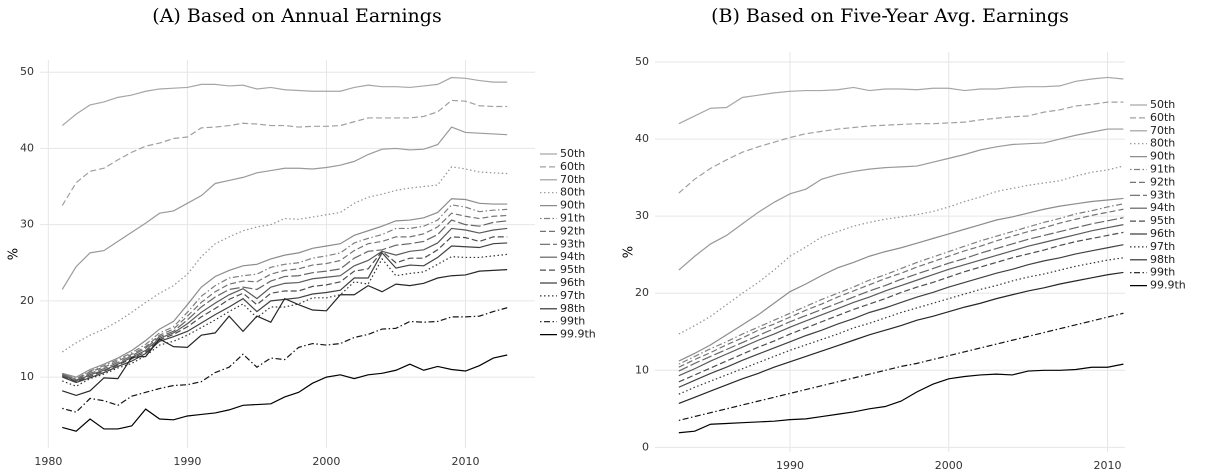  What do you see at coordinates (645, 446) in the screenshot?
I see `y-tick-label: 0` at bounding box center [645, 446].